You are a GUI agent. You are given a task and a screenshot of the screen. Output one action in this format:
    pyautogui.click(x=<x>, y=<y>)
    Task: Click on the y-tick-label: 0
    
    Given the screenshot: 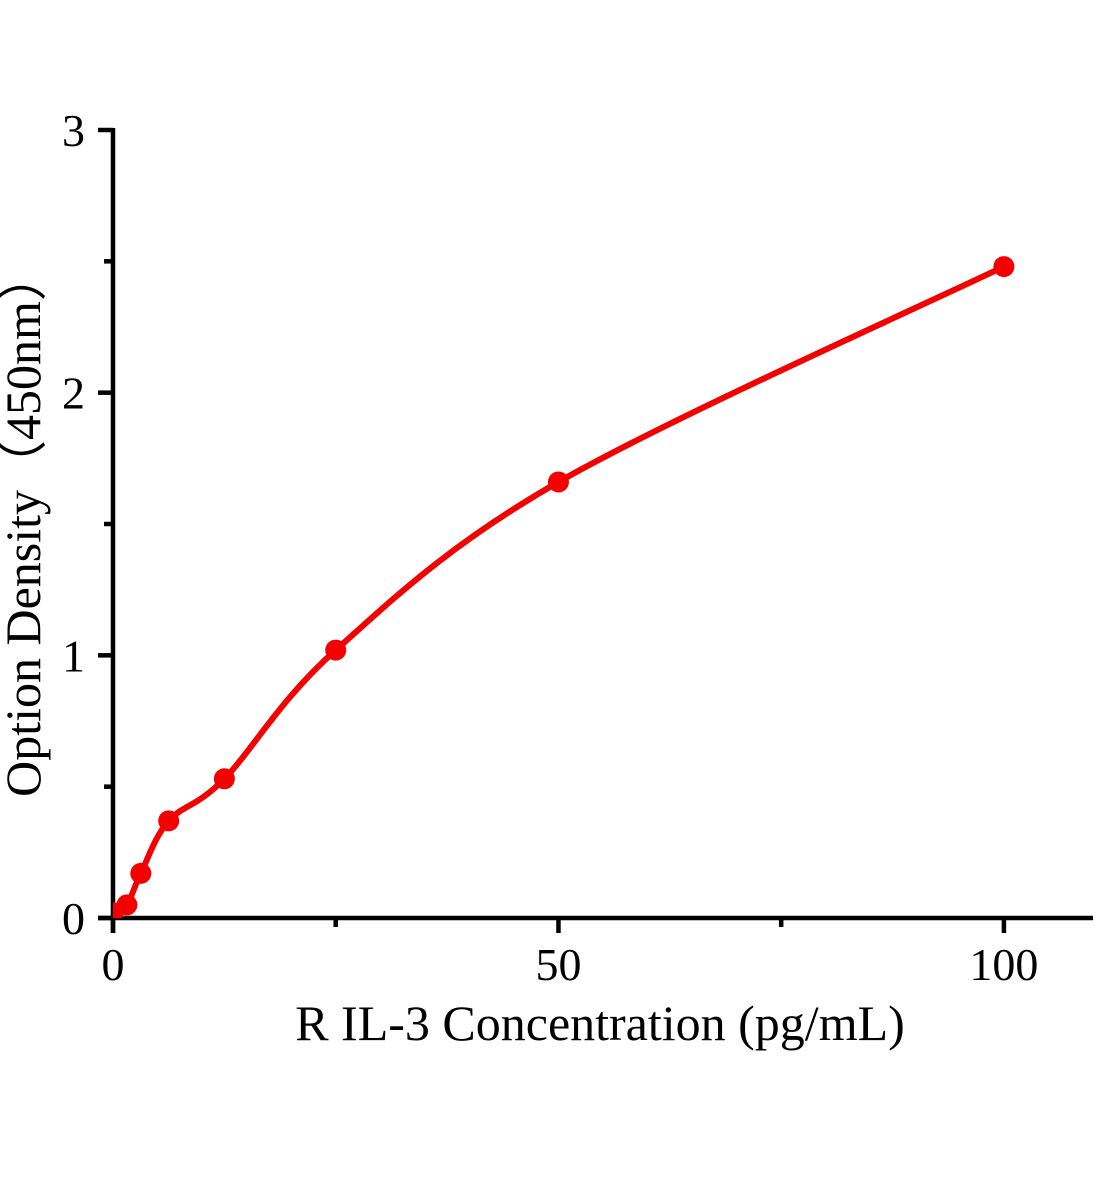 What is the action you would take?
    pyautogui.click(x=73, y=918)
    